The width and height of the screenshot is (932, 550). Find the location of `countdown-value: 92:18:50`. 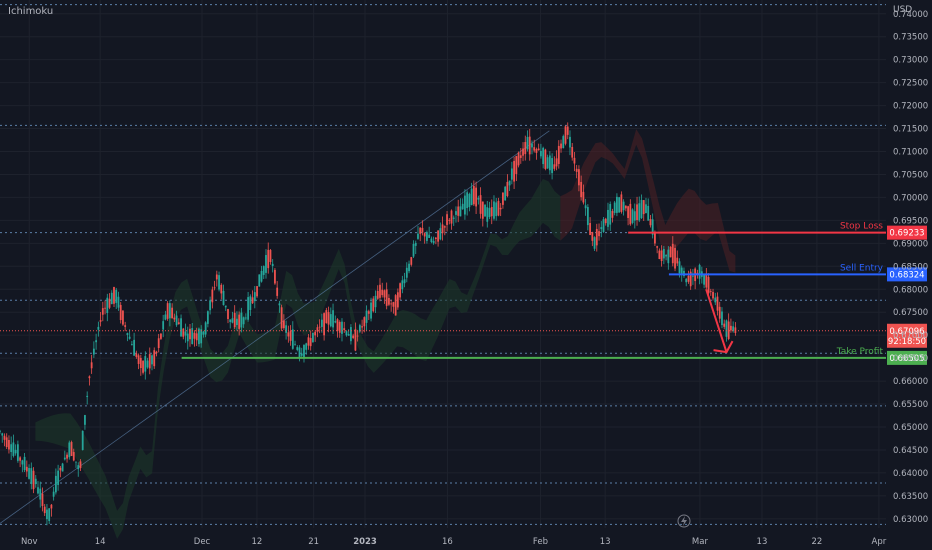

countdown-value: 92:18:50 is located at coordinates (907, 342).